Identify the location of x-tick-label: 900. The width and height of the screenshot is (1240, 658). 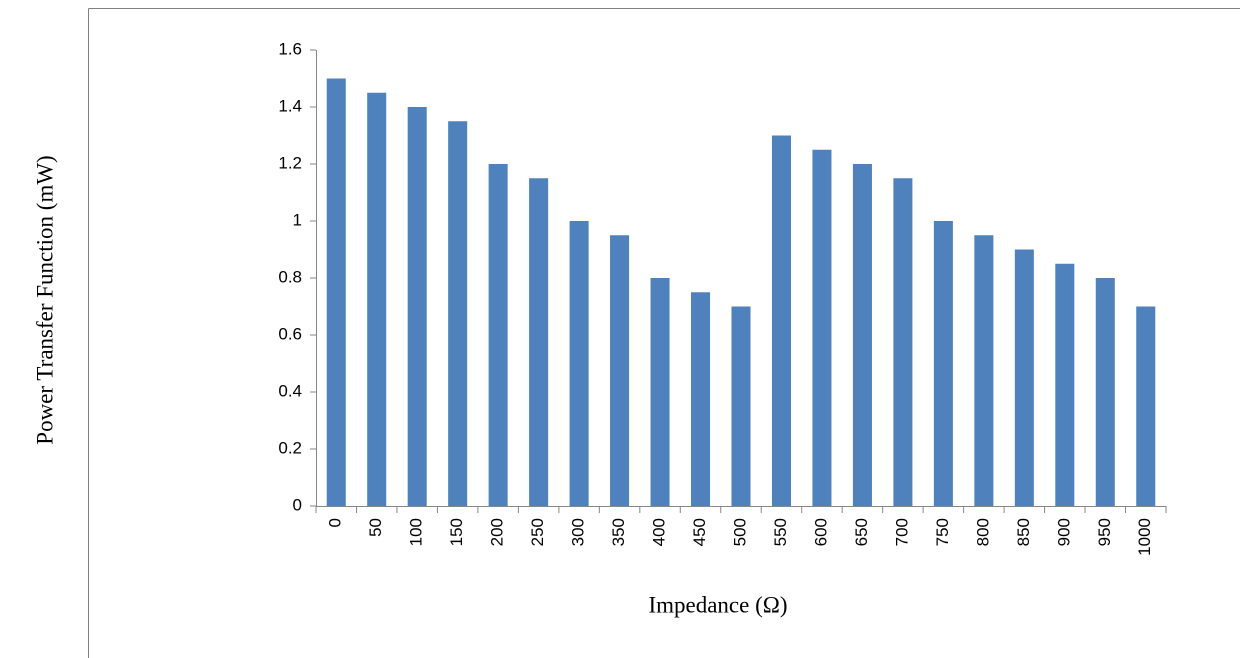
(1063, 532).